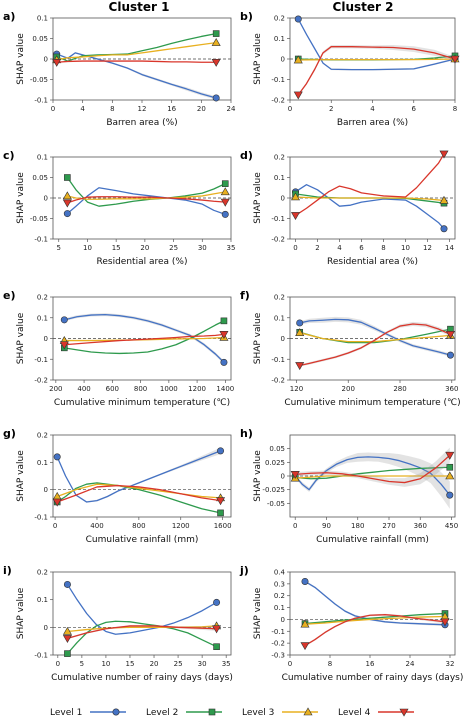 This screenshot has width=474, height=719. Describe the element at coordinates (245, 295) in the screenshot. I see `panel-letter: f)` at that location.